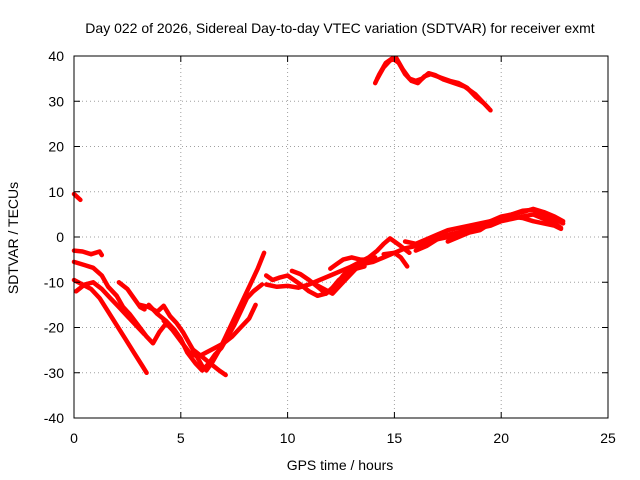 The image size is (640, 480). What do you see at coordinates (501, 438) in the screenshot?
I see `x-tick-label: 20` at bounding box center [501, 438].